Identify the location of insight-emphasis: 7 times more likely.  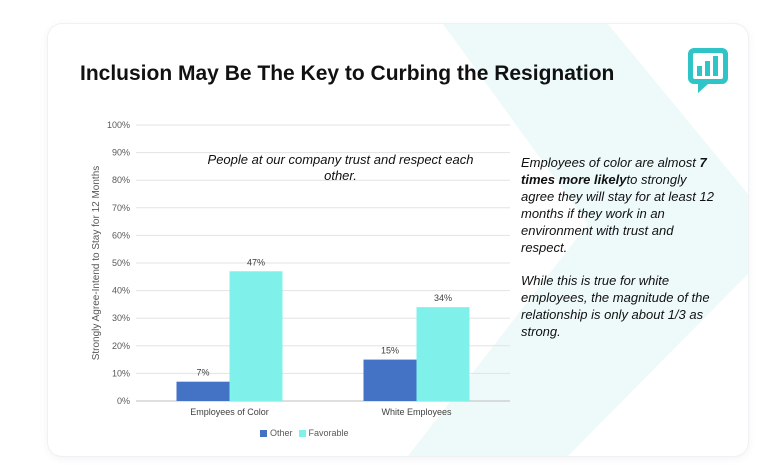
(614, 171).